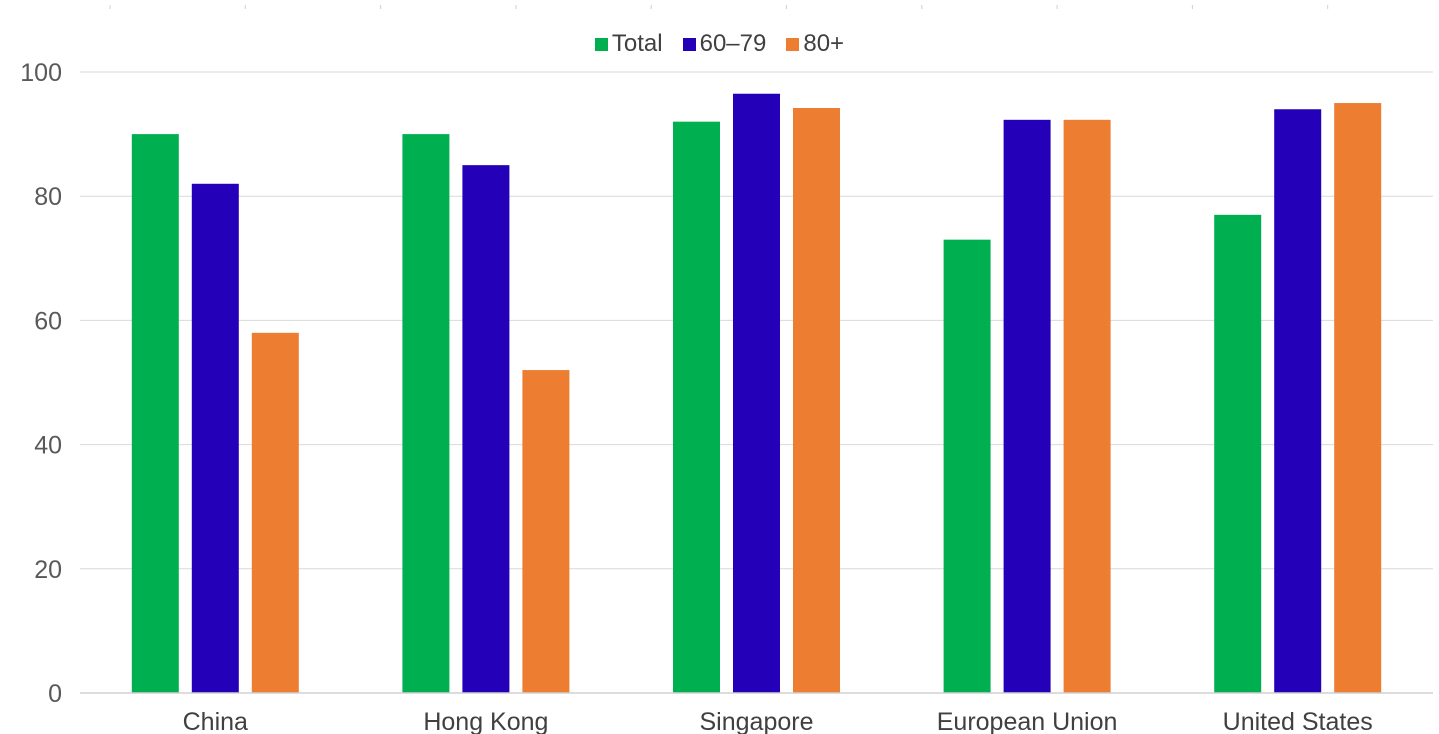  What do you see at coordinates (1027, 721) in the screenshot?
I see `x-tick-label: European Union` at bounding box center [1027, 721].